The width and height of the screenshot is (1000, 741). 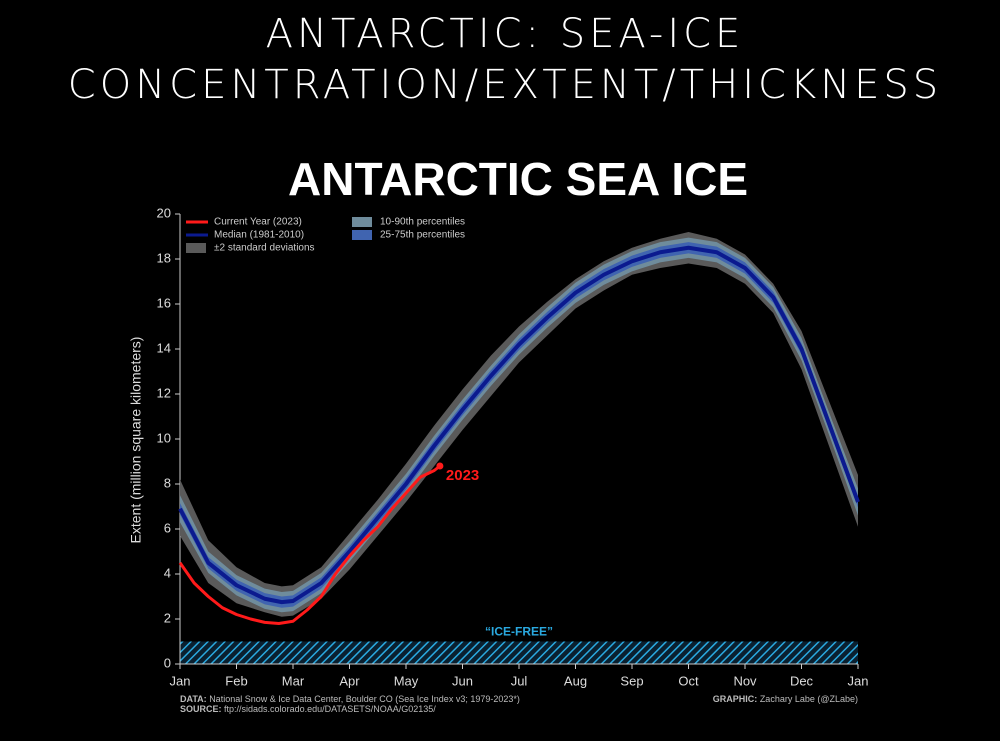 What do you see at coordinates (440, 466) in the screenshot?
I see `end-marker` at bounding box center [440, 466].